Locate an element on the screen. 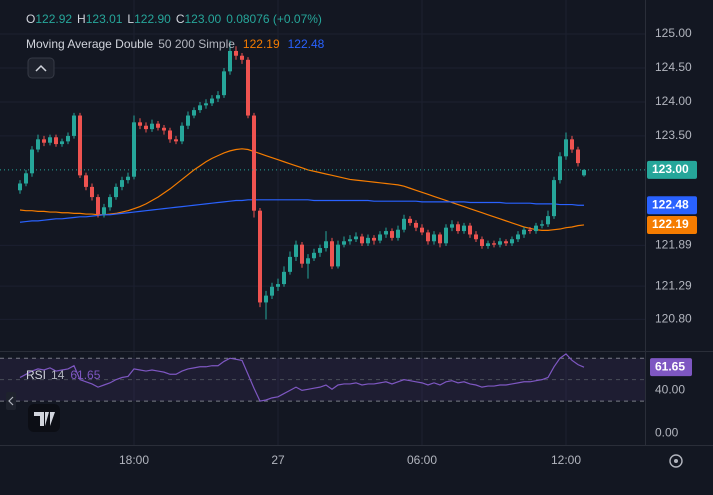  x-tick-label: 18:00 is located at coordinates (134, 460).